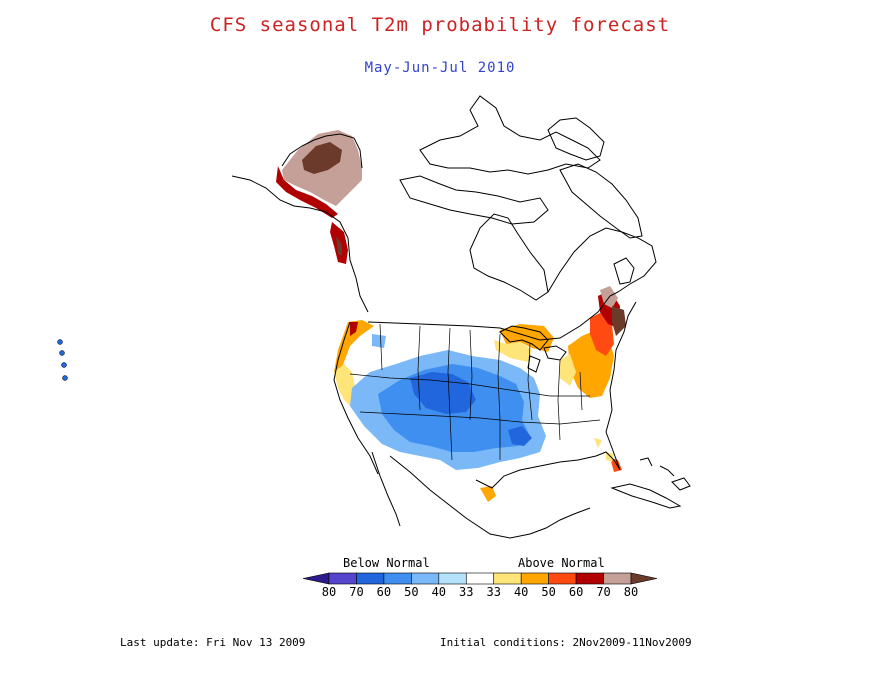  Describe the element at coordinates (681, 484) in the screenshot. I see `hispaniola` at that location.